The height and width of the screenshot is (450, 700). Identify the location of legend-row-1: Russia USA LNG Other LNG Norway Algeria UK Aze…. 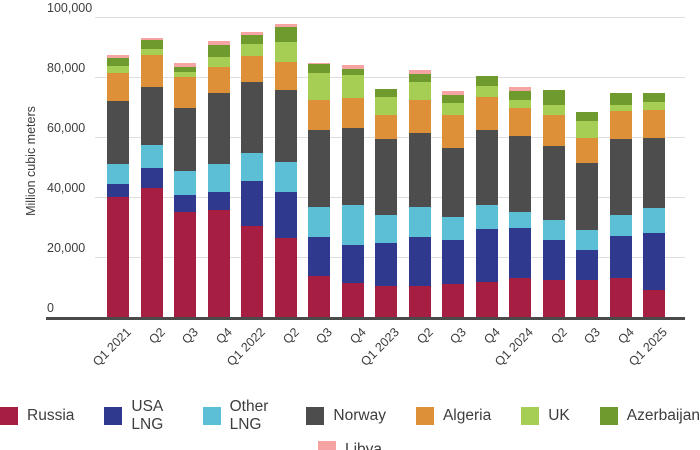
(350, 416).